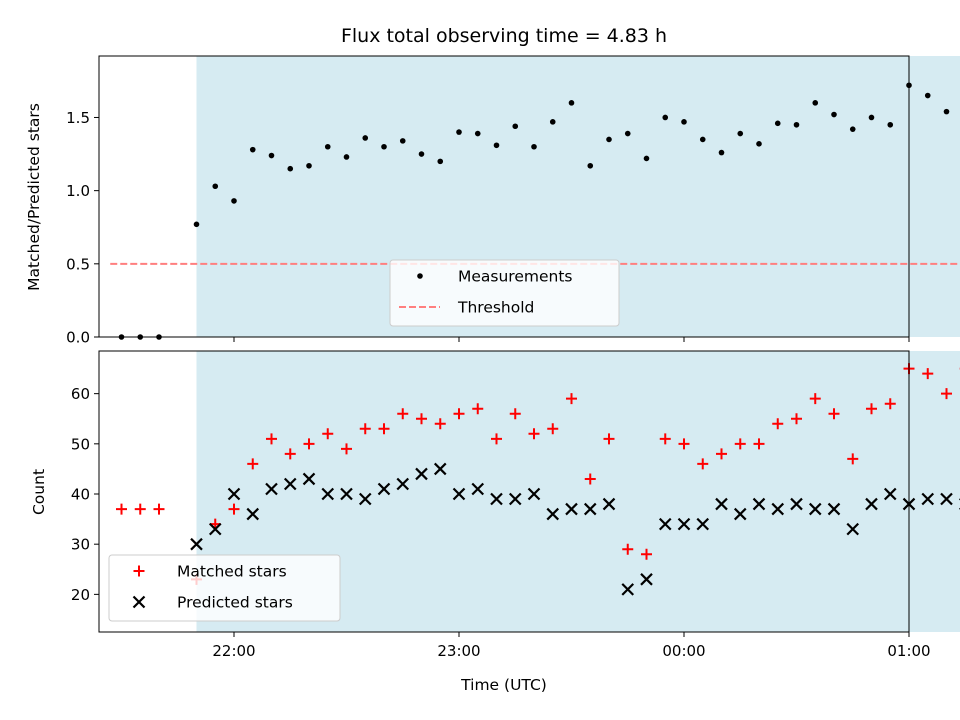 The width and height of the screenshot is (960, 720). What do you see at coordinates (232, 572) in the screenshot?
I see `bottom-legend-label: Matched stars` at bounding box center [232, 572].